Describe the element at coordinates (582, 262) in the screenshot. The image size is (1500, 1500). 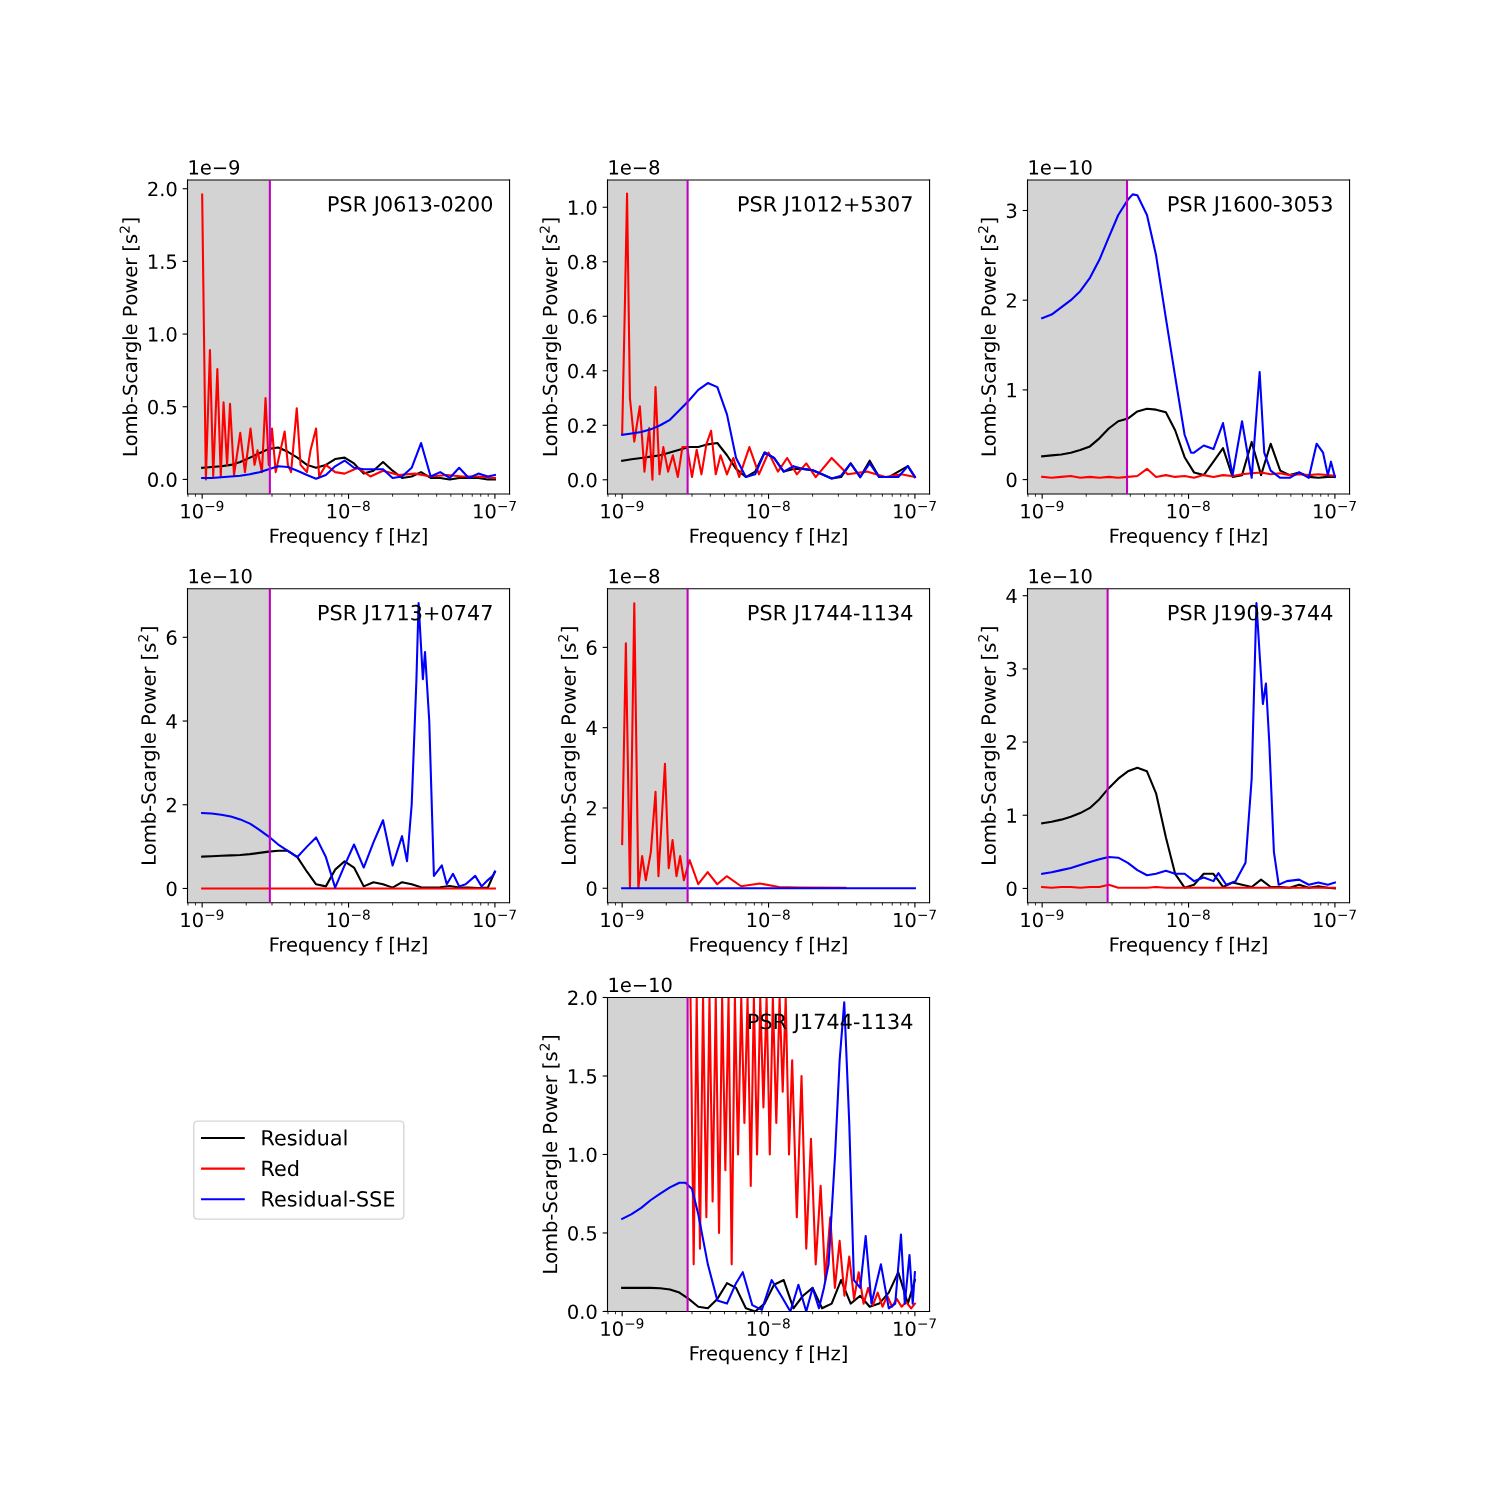
I see `y-tick-label: 0.8` at that location.